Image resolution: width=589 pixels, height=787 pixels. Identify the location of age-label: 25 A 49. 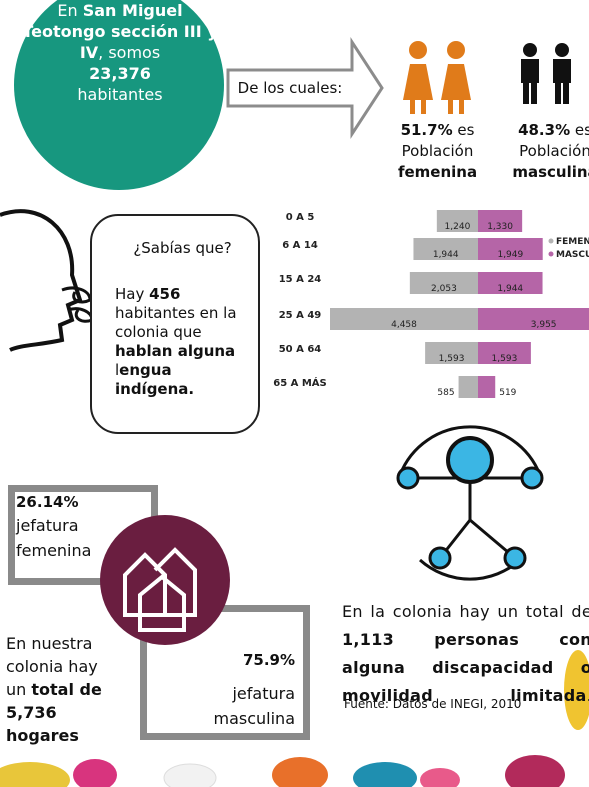
(300, 315).